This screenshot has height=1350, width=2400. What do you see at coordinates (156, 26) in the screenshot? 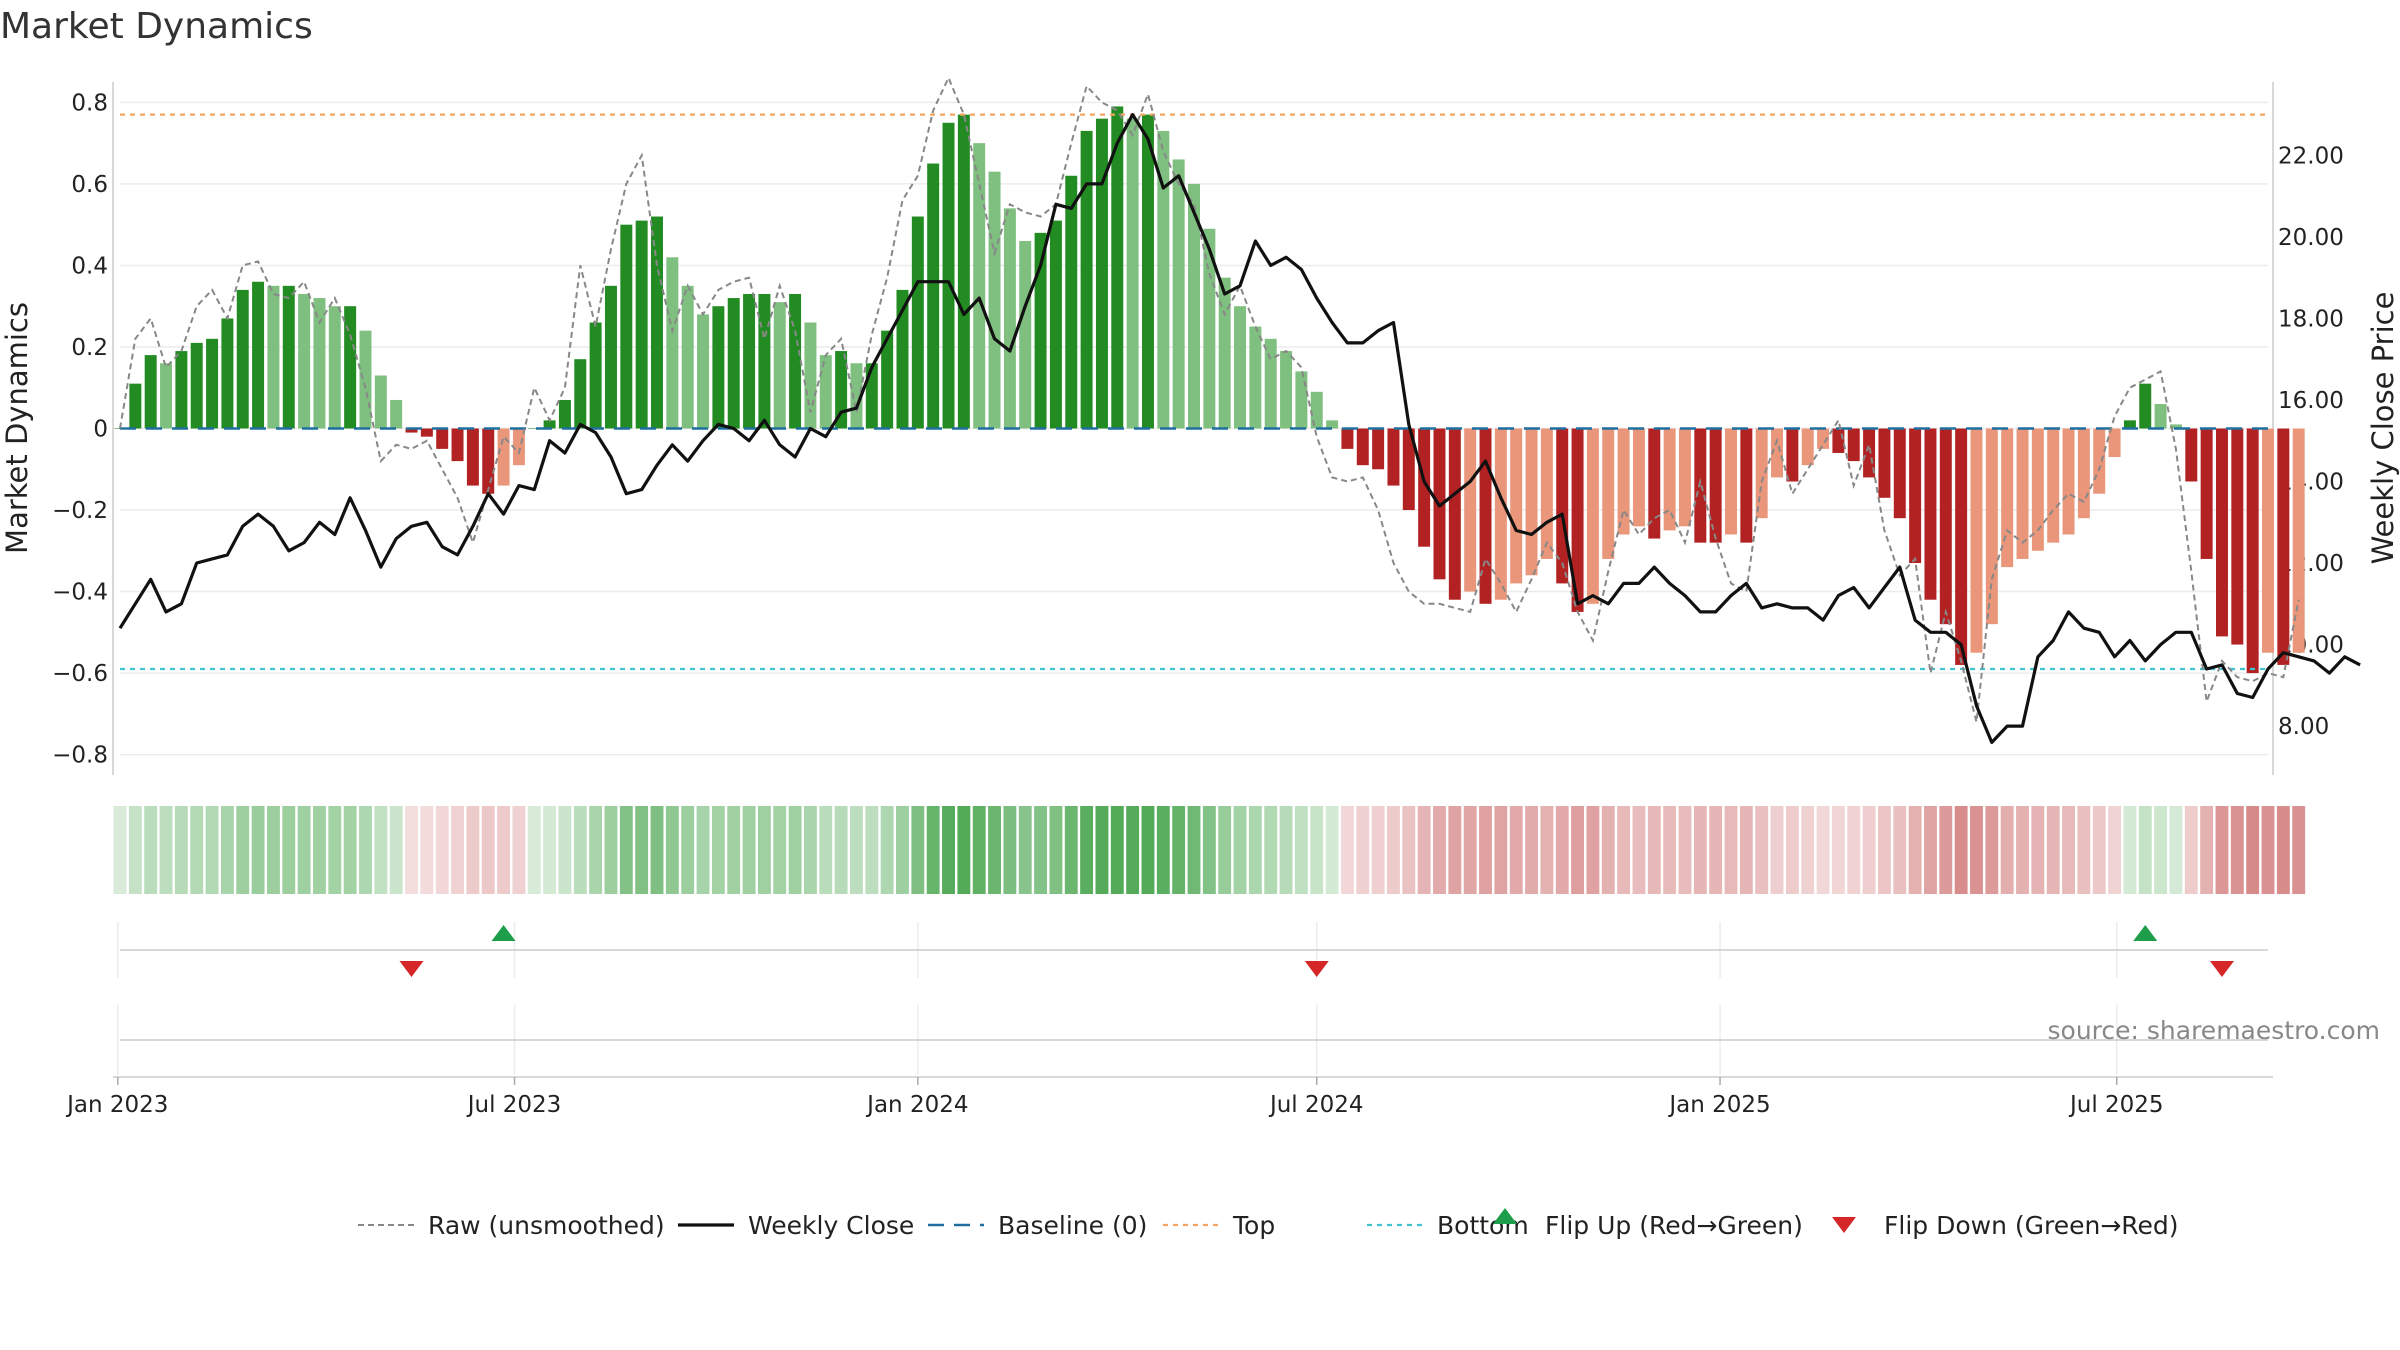
I see `chart-title: Market Dynamics` at bounding box center [156, 26].